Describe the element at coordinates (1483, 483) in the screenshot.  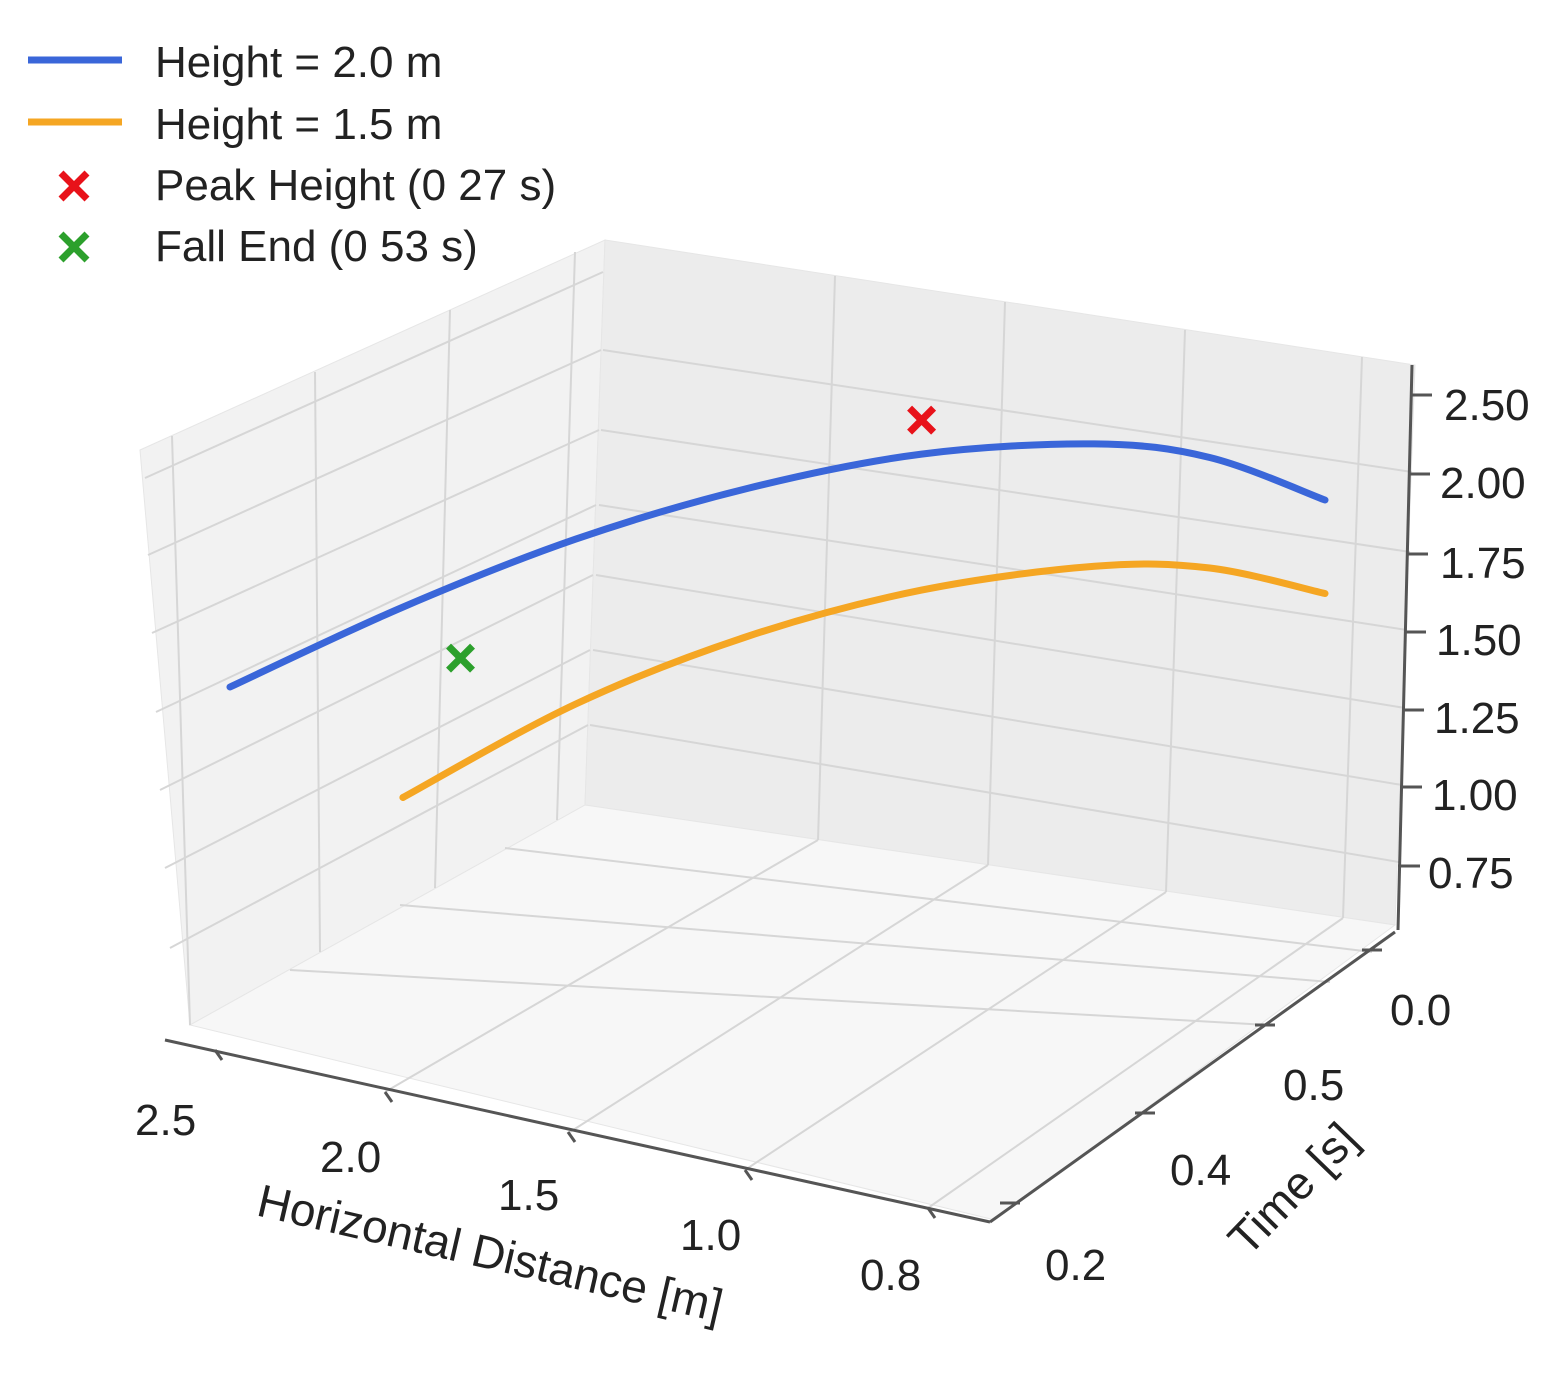
I see `z-tick-label: 2.00` at that location.